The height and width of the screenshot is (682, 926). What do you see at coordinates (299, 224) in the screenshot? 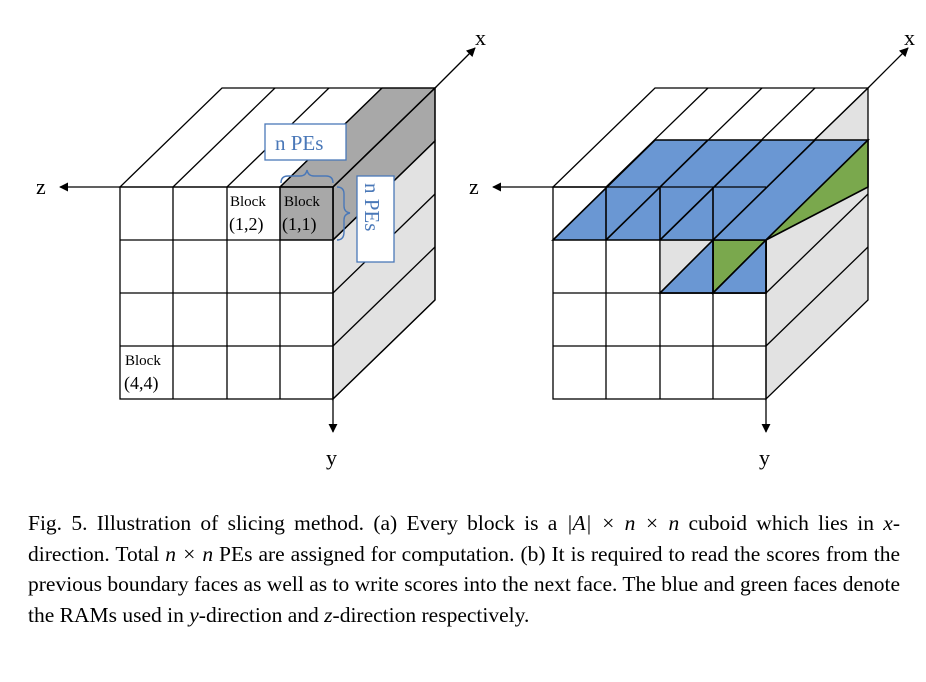
I see `block-1-1-index: (1,1)` at bounding box center [299, 224].